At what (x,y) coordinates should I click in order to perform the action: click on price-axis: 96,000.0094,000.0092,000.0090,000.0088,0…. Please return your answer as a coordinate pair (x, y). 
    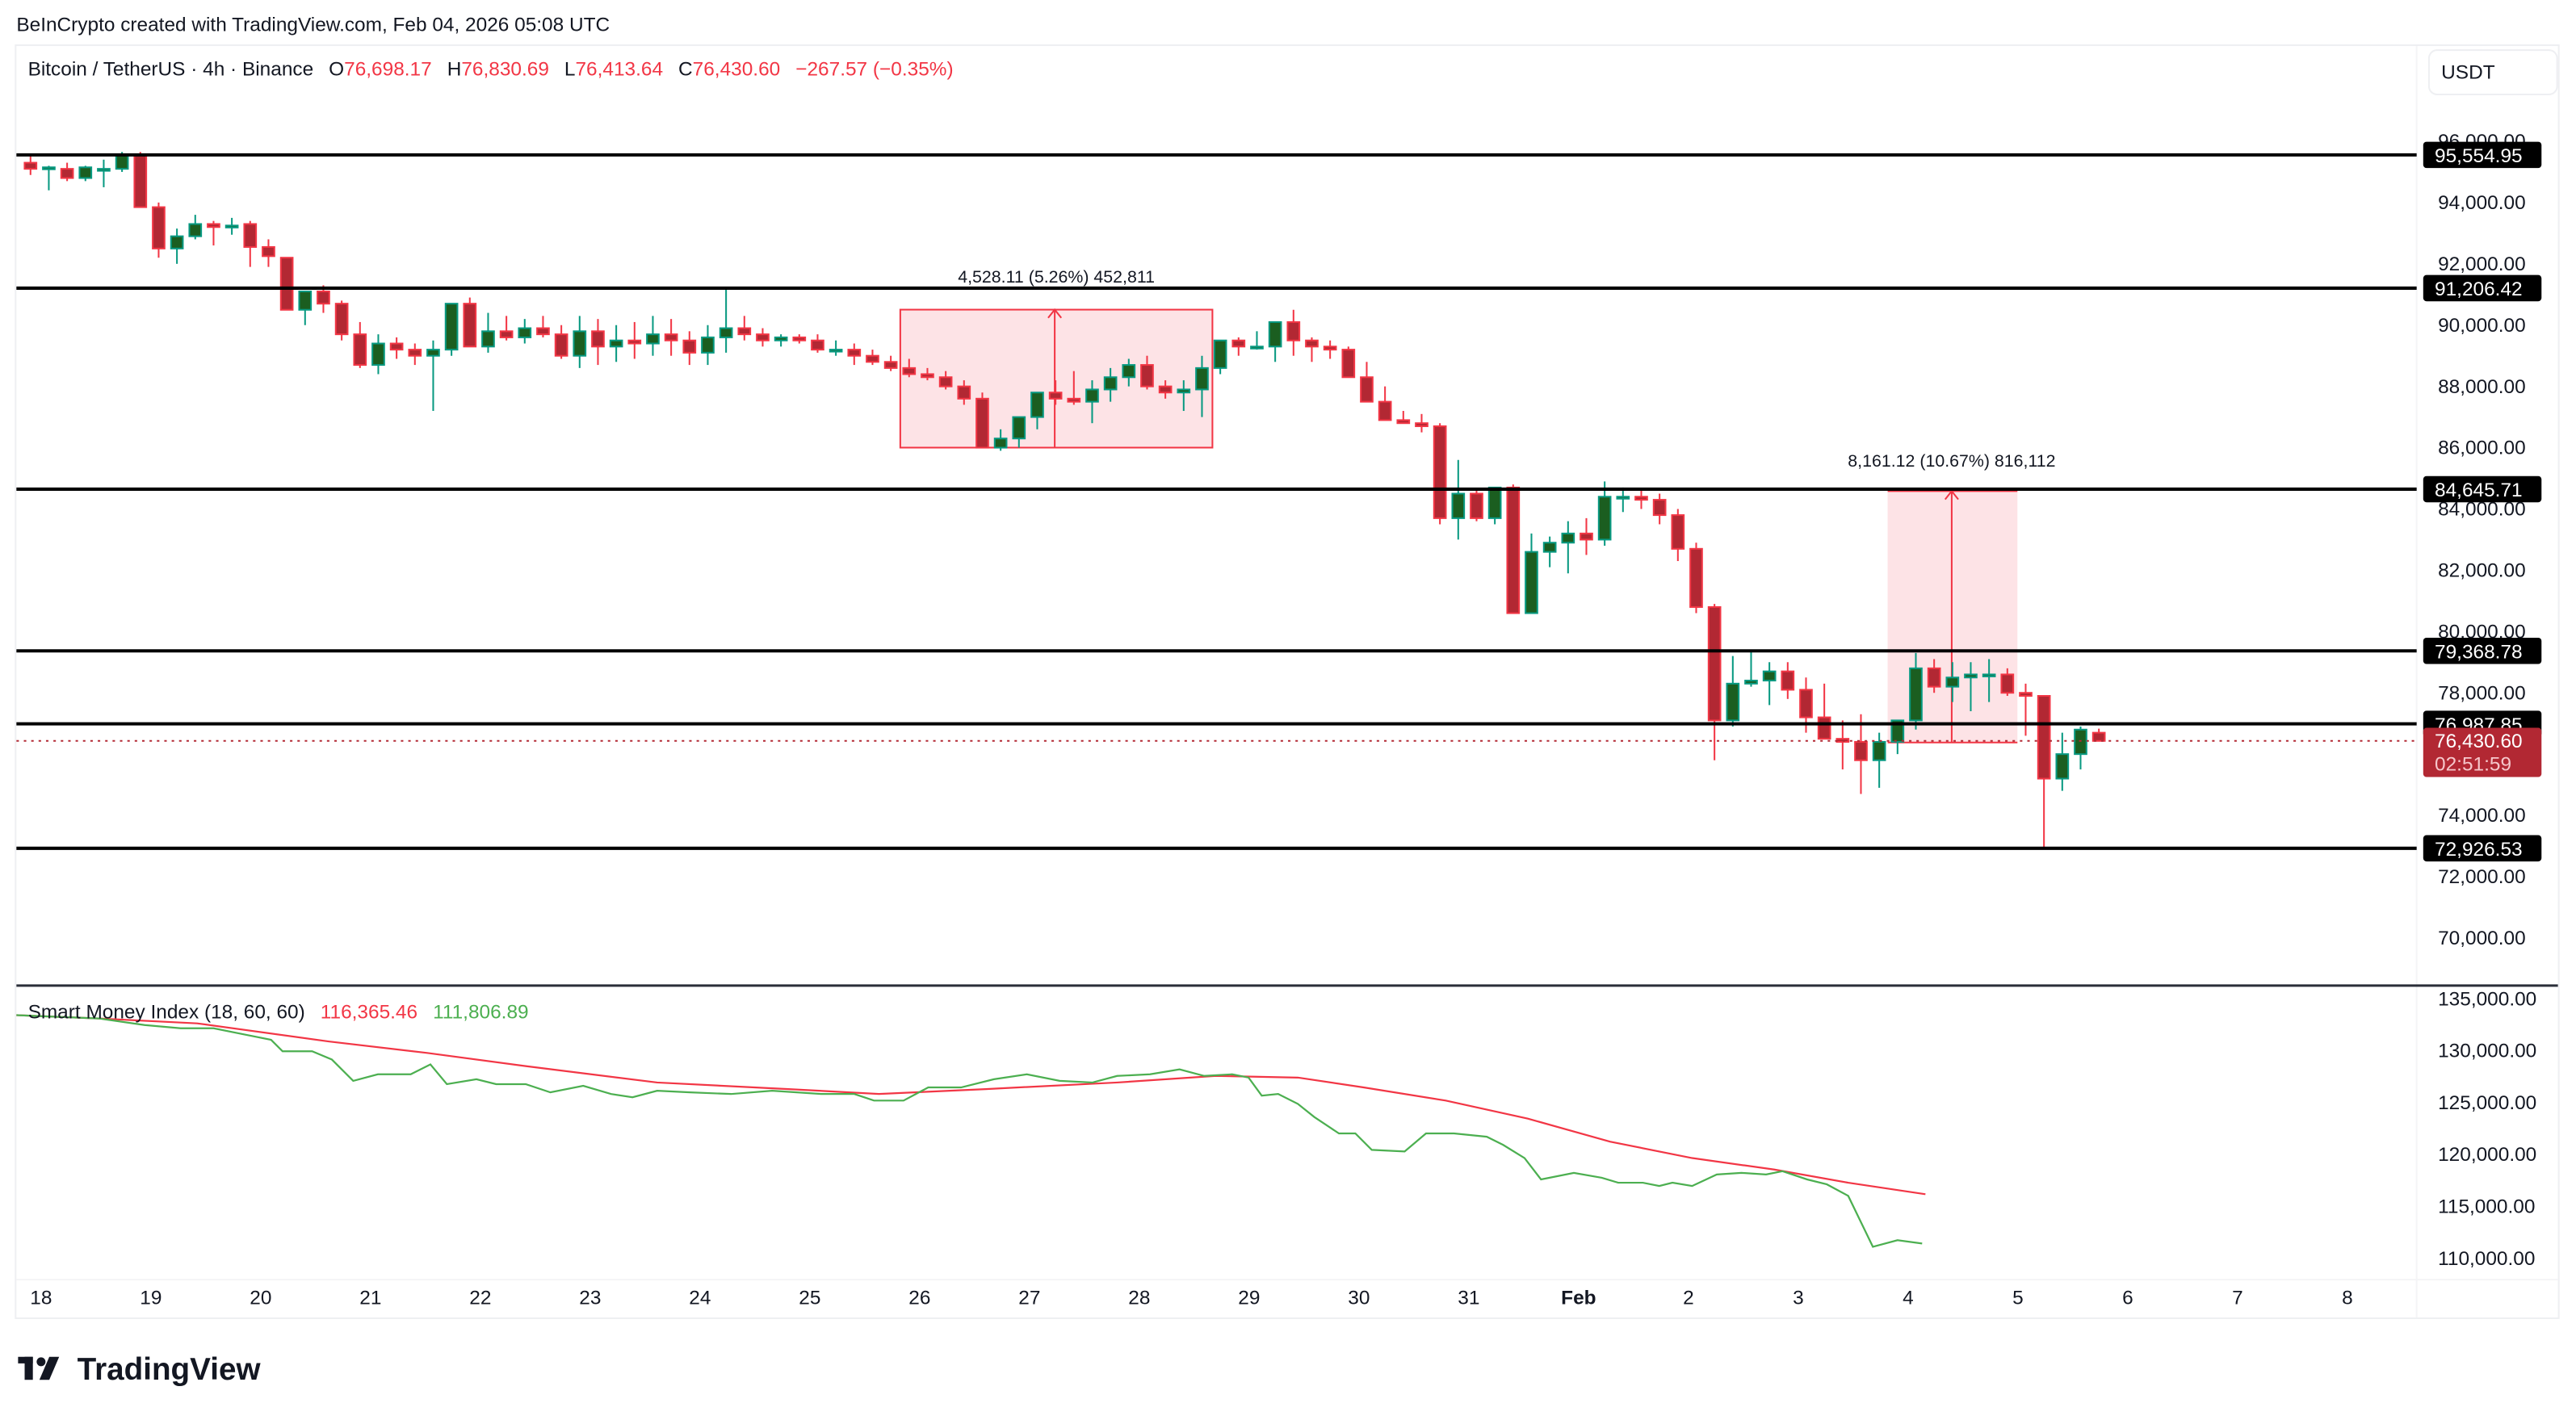
    Looking at the image, I should click on (2482, 540).